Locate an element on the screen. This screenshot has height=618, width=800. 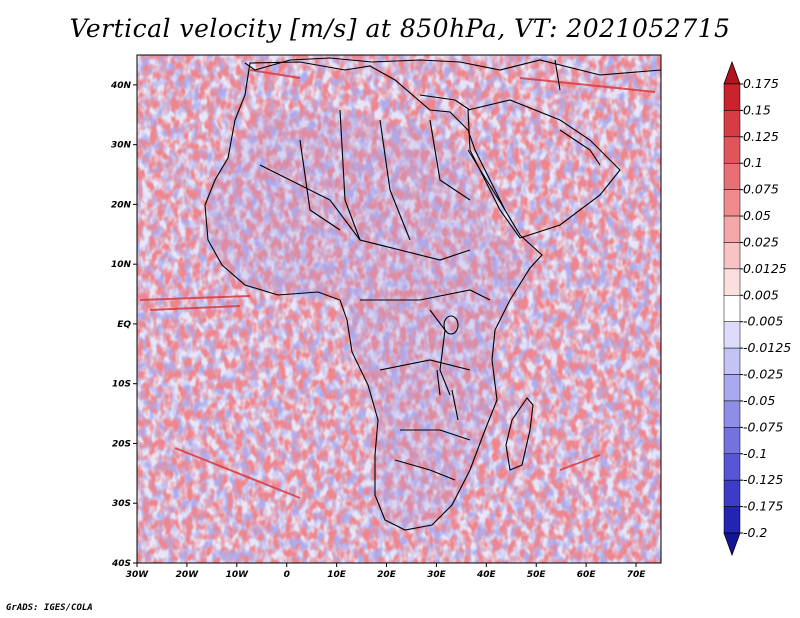
colorbar-label: -0.025 is located at coordinates (763, 374).